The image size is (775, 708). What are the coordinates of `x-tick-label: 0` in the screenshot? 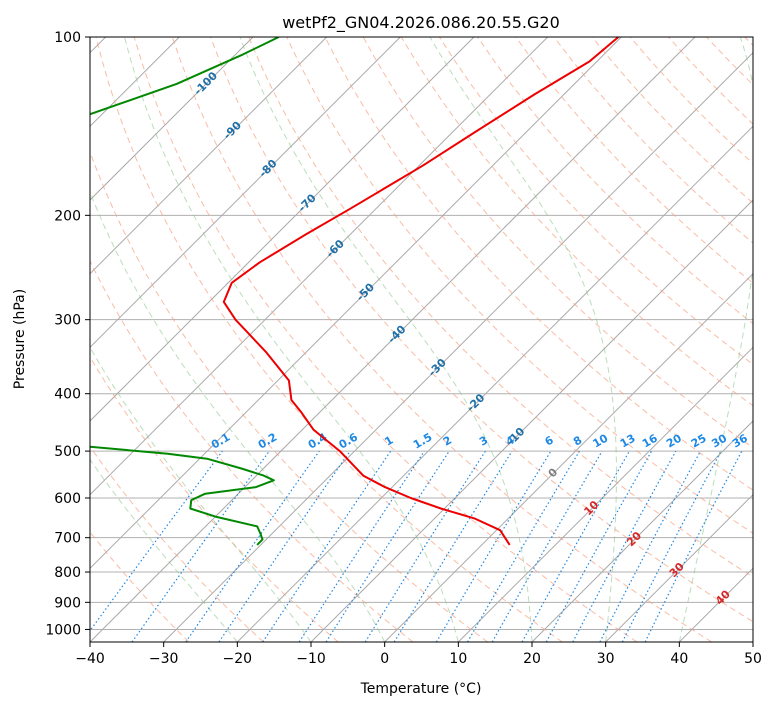 It's located at (384, 659).